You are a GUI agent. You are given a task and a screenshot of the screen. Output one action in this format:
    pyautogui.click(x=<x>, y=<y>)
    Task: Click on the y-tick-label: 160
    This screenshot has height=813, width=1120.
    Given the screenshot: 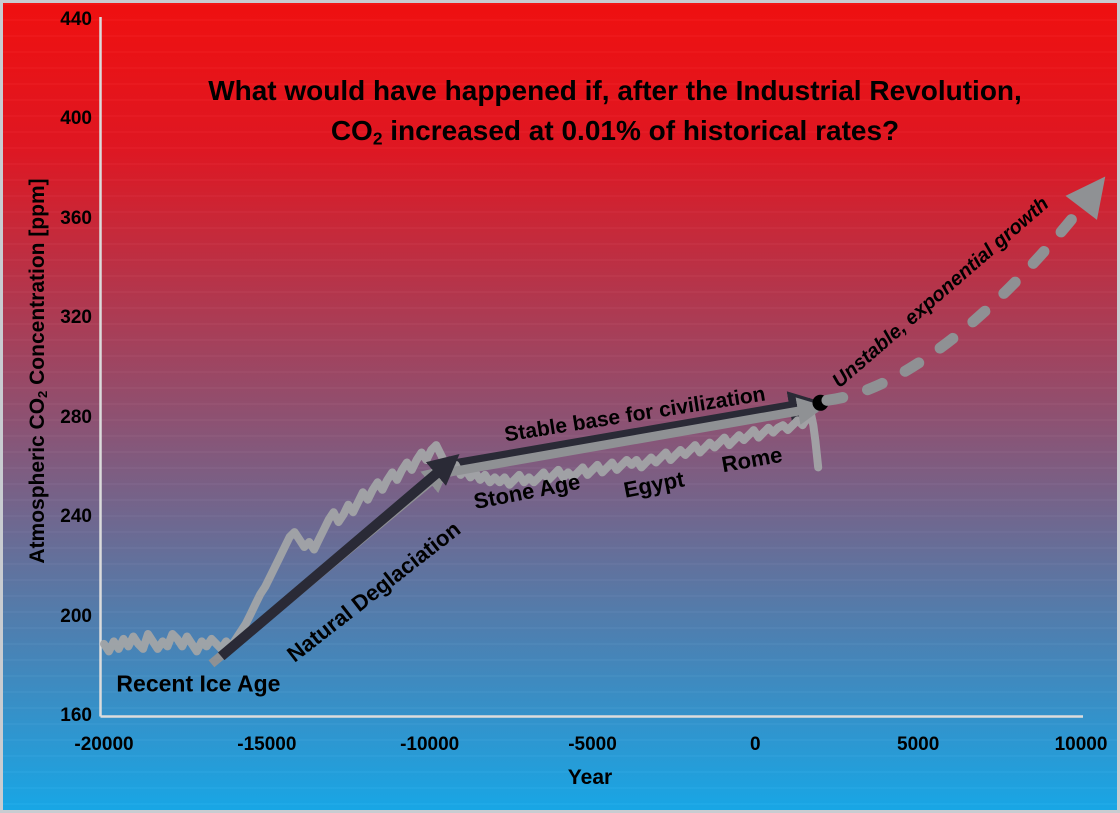 What is the action you would take?
    pyautogui.click(x=76, y=715)
    